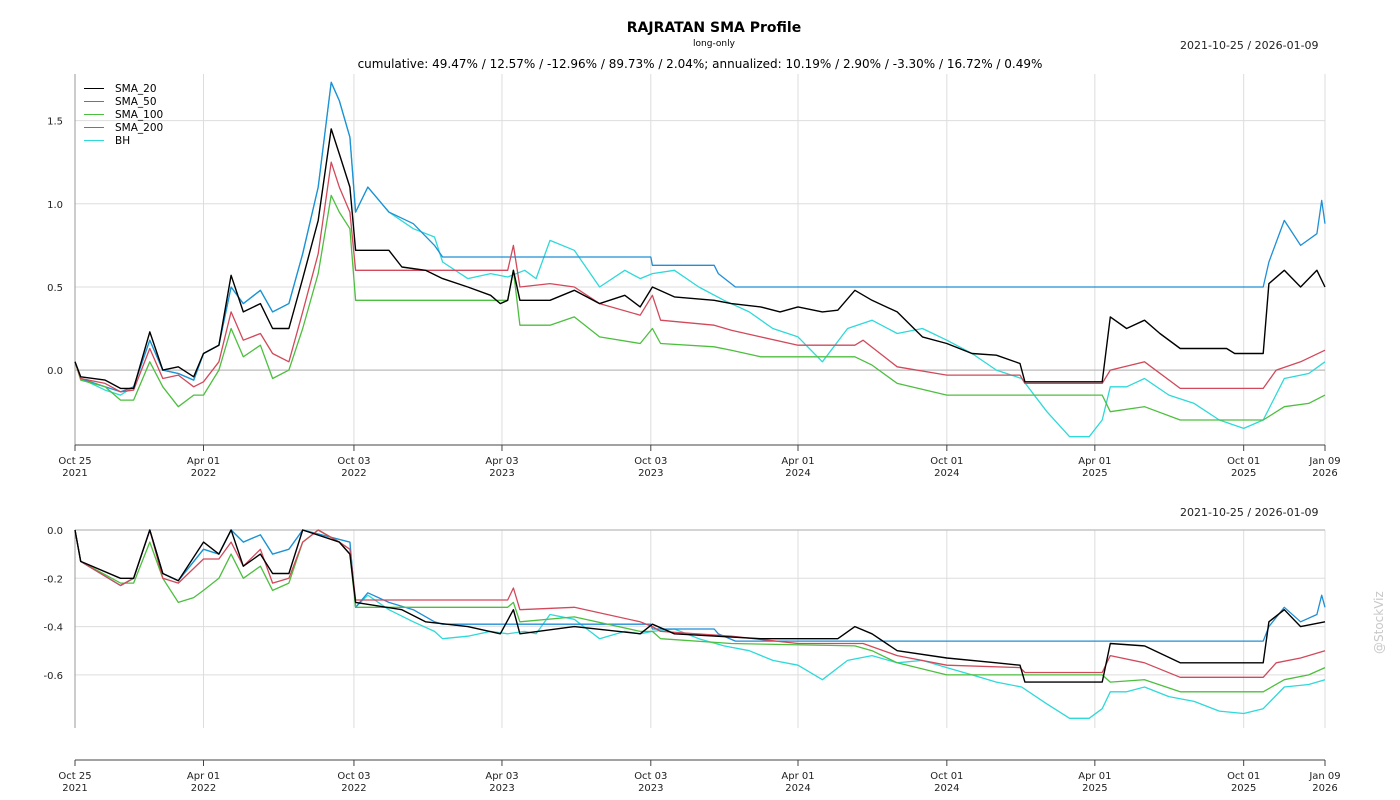 The width and height of the screenshot is (1400, 800). What do you see at coordinates (1324, 461) in the screenshot?
I see `top-xtick-label: Jan 09` at bounding box center [1324, 461].